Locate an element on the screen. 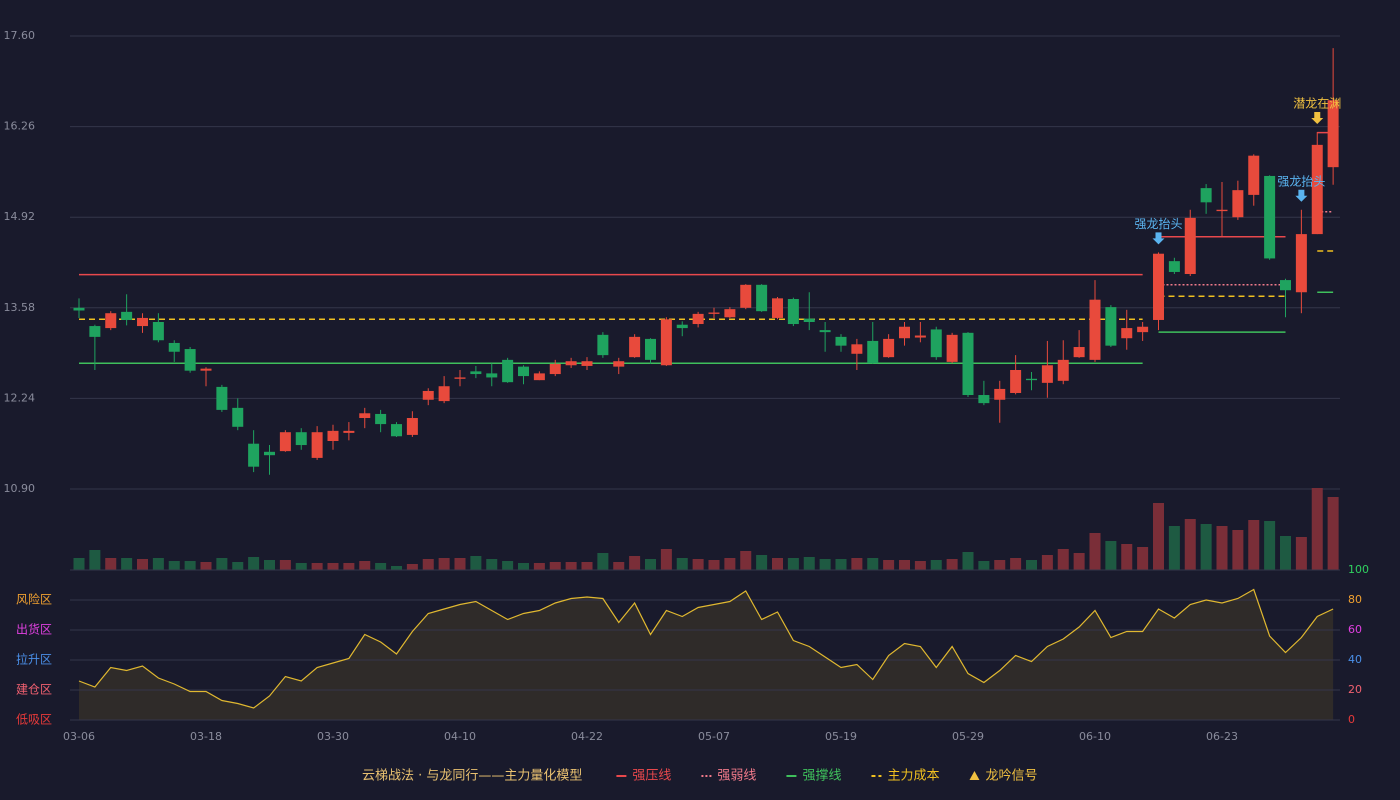 Image resolution: width=1400 pixels, height=800 pixels. y-tick-label: 100 is located at coordinates (1358, 569).